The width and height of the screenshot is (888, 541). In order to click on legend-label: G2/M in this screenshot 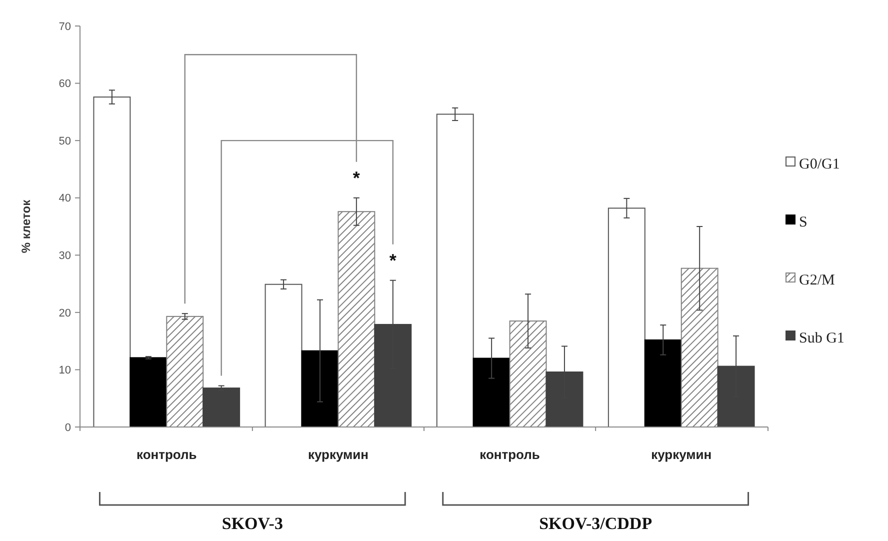, I will do `click(817, 280)`.